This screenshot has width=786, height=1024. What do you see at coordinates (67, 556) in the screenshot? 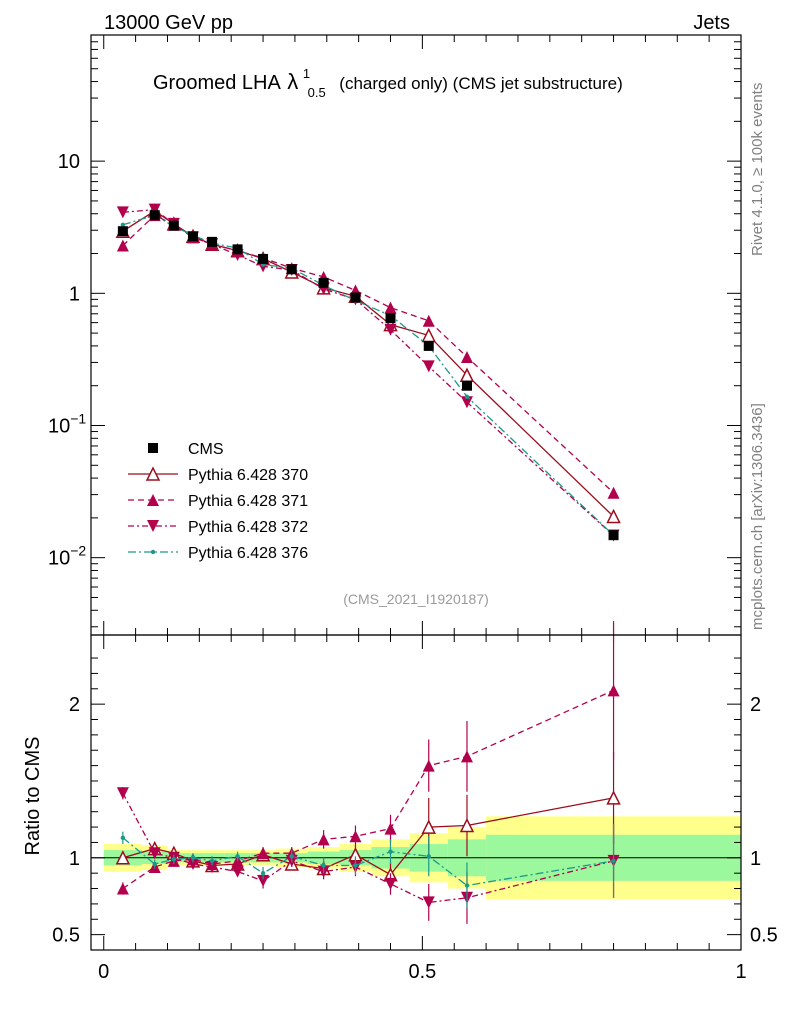
I see `y-tick-label: 10⁻²` at bounding box center [67, 556].